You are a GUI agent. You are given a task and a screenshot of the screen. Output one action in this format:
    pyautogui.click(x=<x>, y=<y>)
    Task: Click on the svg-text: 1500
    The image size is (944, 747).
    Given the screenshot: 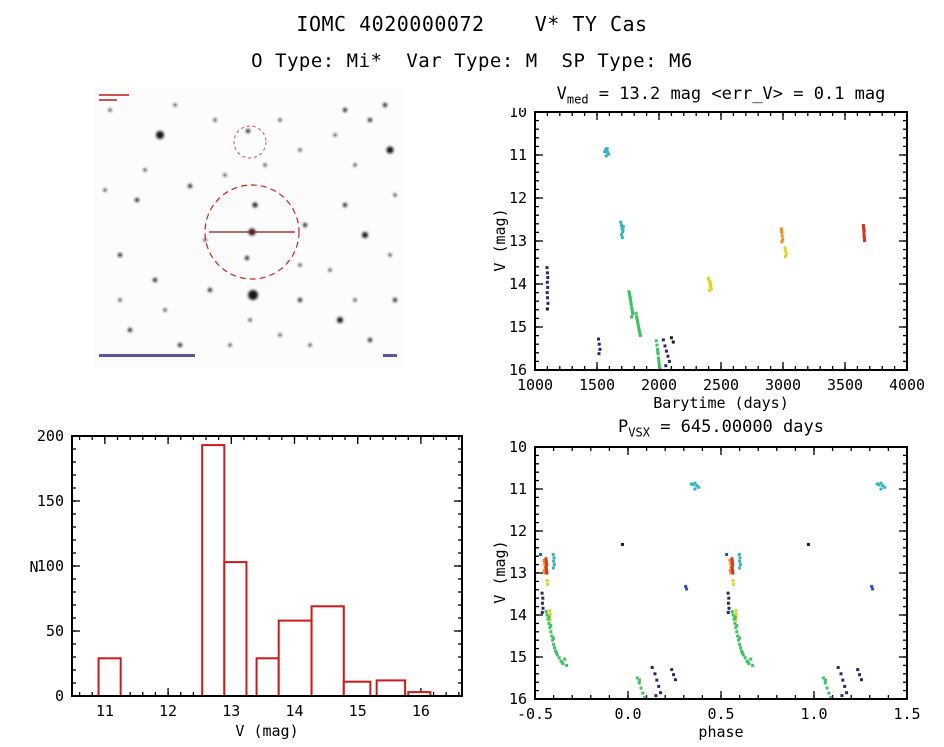 What is the action you would take?
    pyautogui.click(x=597, y=385)
    